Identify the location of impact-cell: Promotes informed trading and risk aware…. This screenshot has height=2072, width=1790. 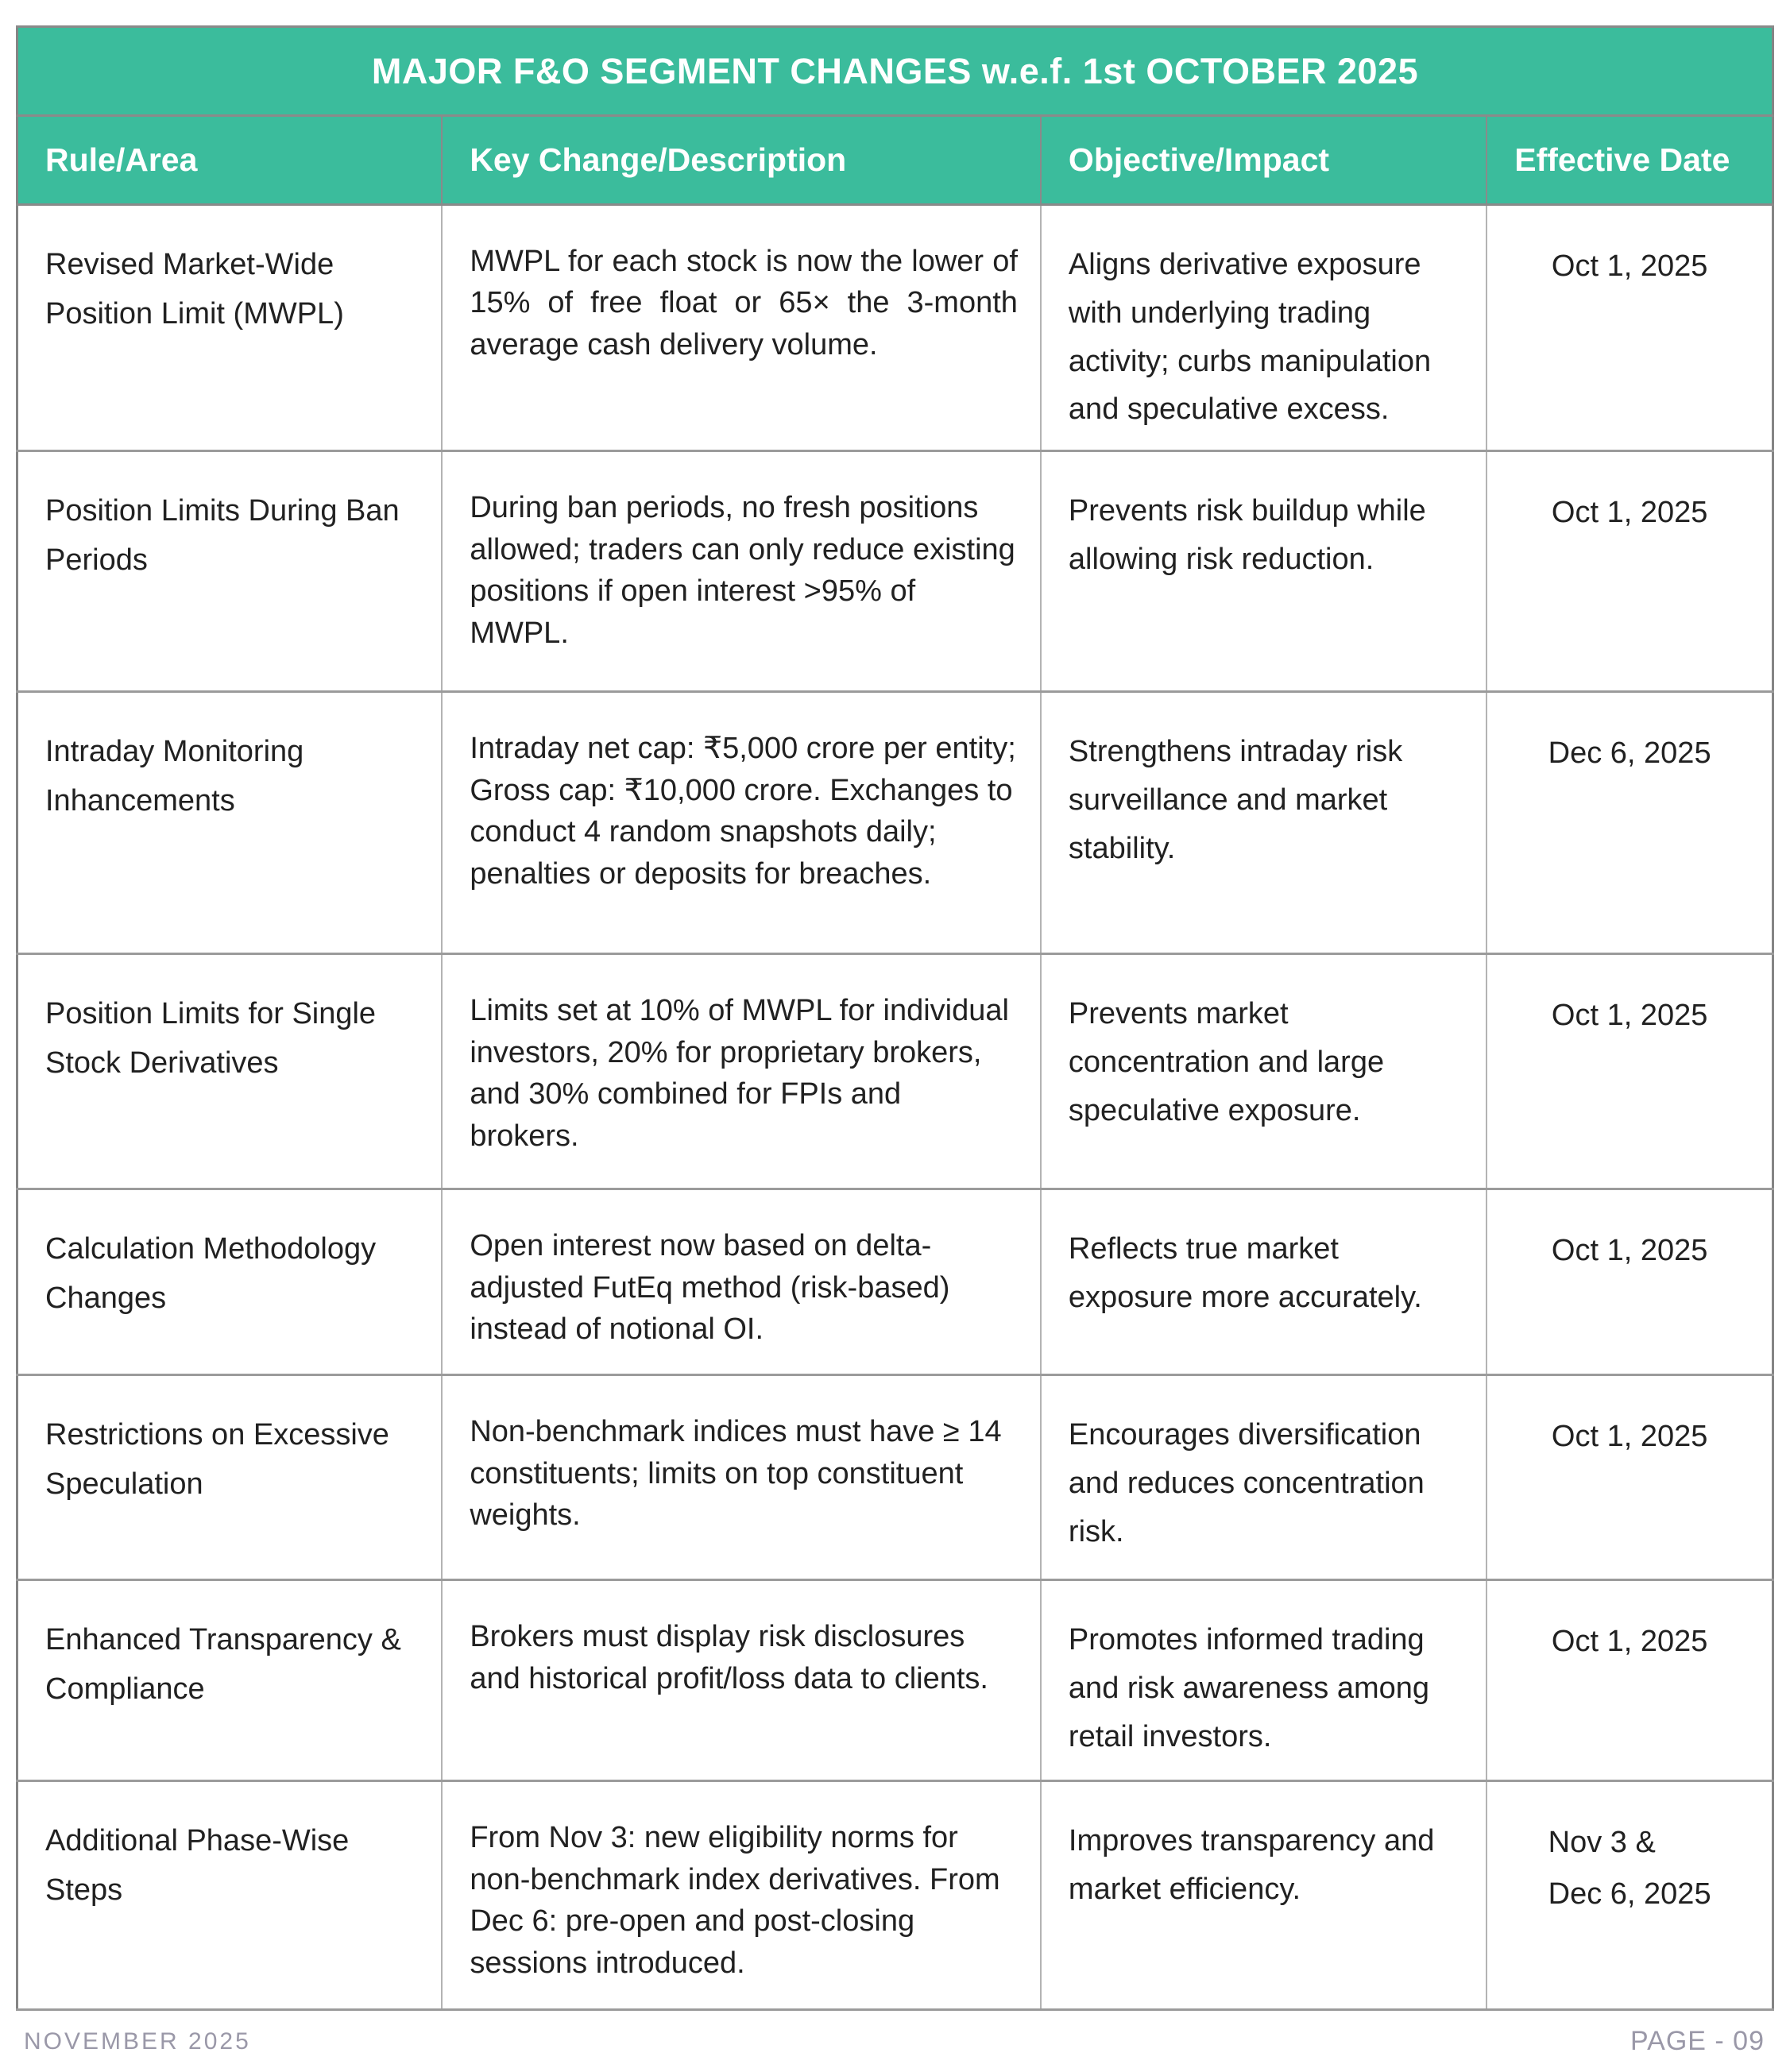
(1264, 1681).